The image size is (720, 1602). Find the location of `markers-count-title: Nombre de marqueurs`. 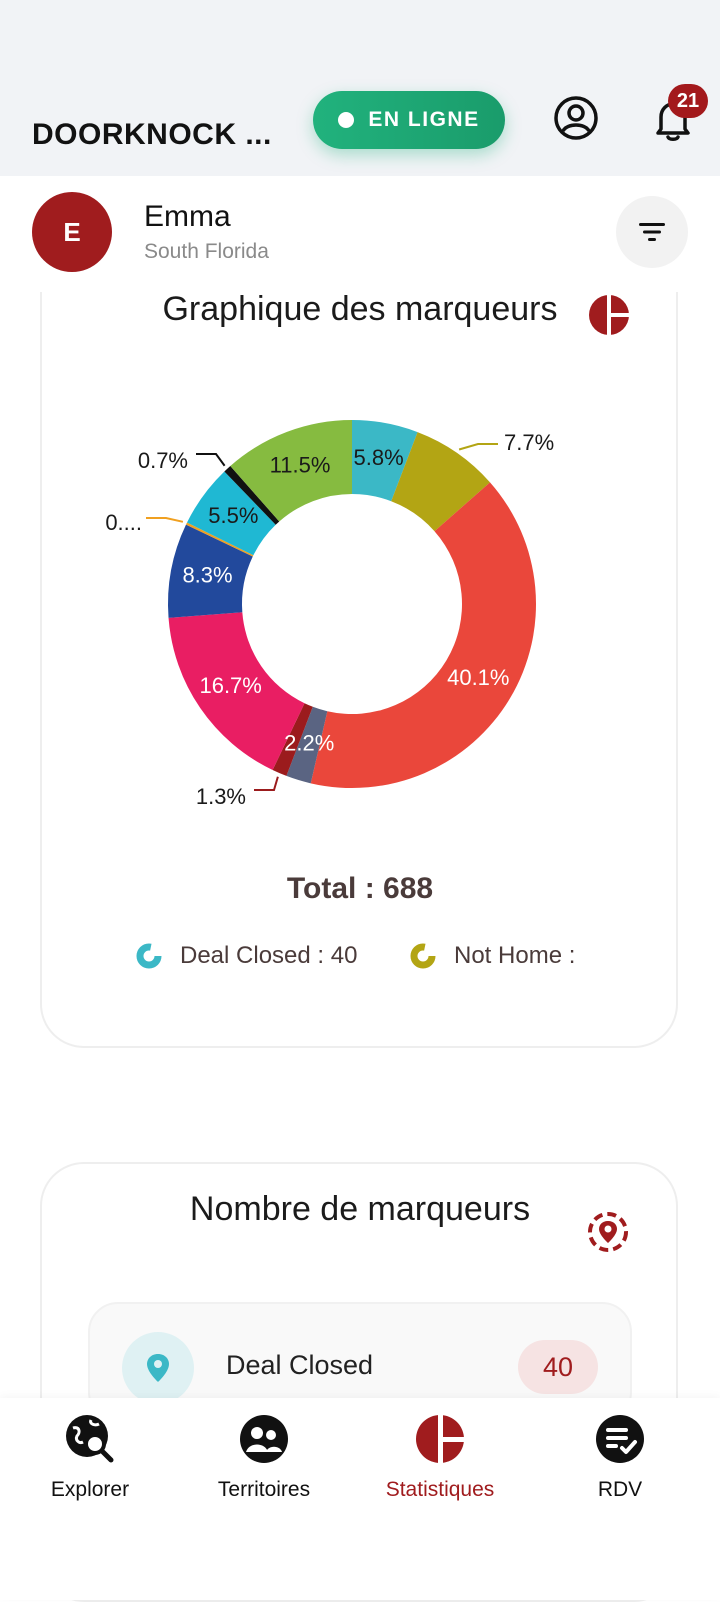

markers-count-title: Nombre de marqueurs is located at coordinates (360, 1209).